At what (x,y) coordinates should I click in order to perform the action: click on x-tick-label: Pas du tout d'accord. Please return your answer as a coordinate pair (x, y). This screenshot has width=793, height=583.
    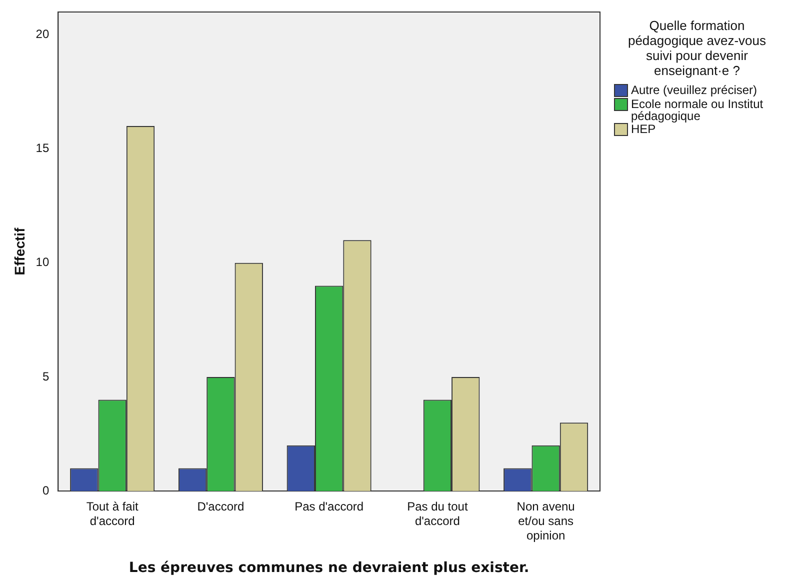
    Looking at the image, I should click on (437, 514).